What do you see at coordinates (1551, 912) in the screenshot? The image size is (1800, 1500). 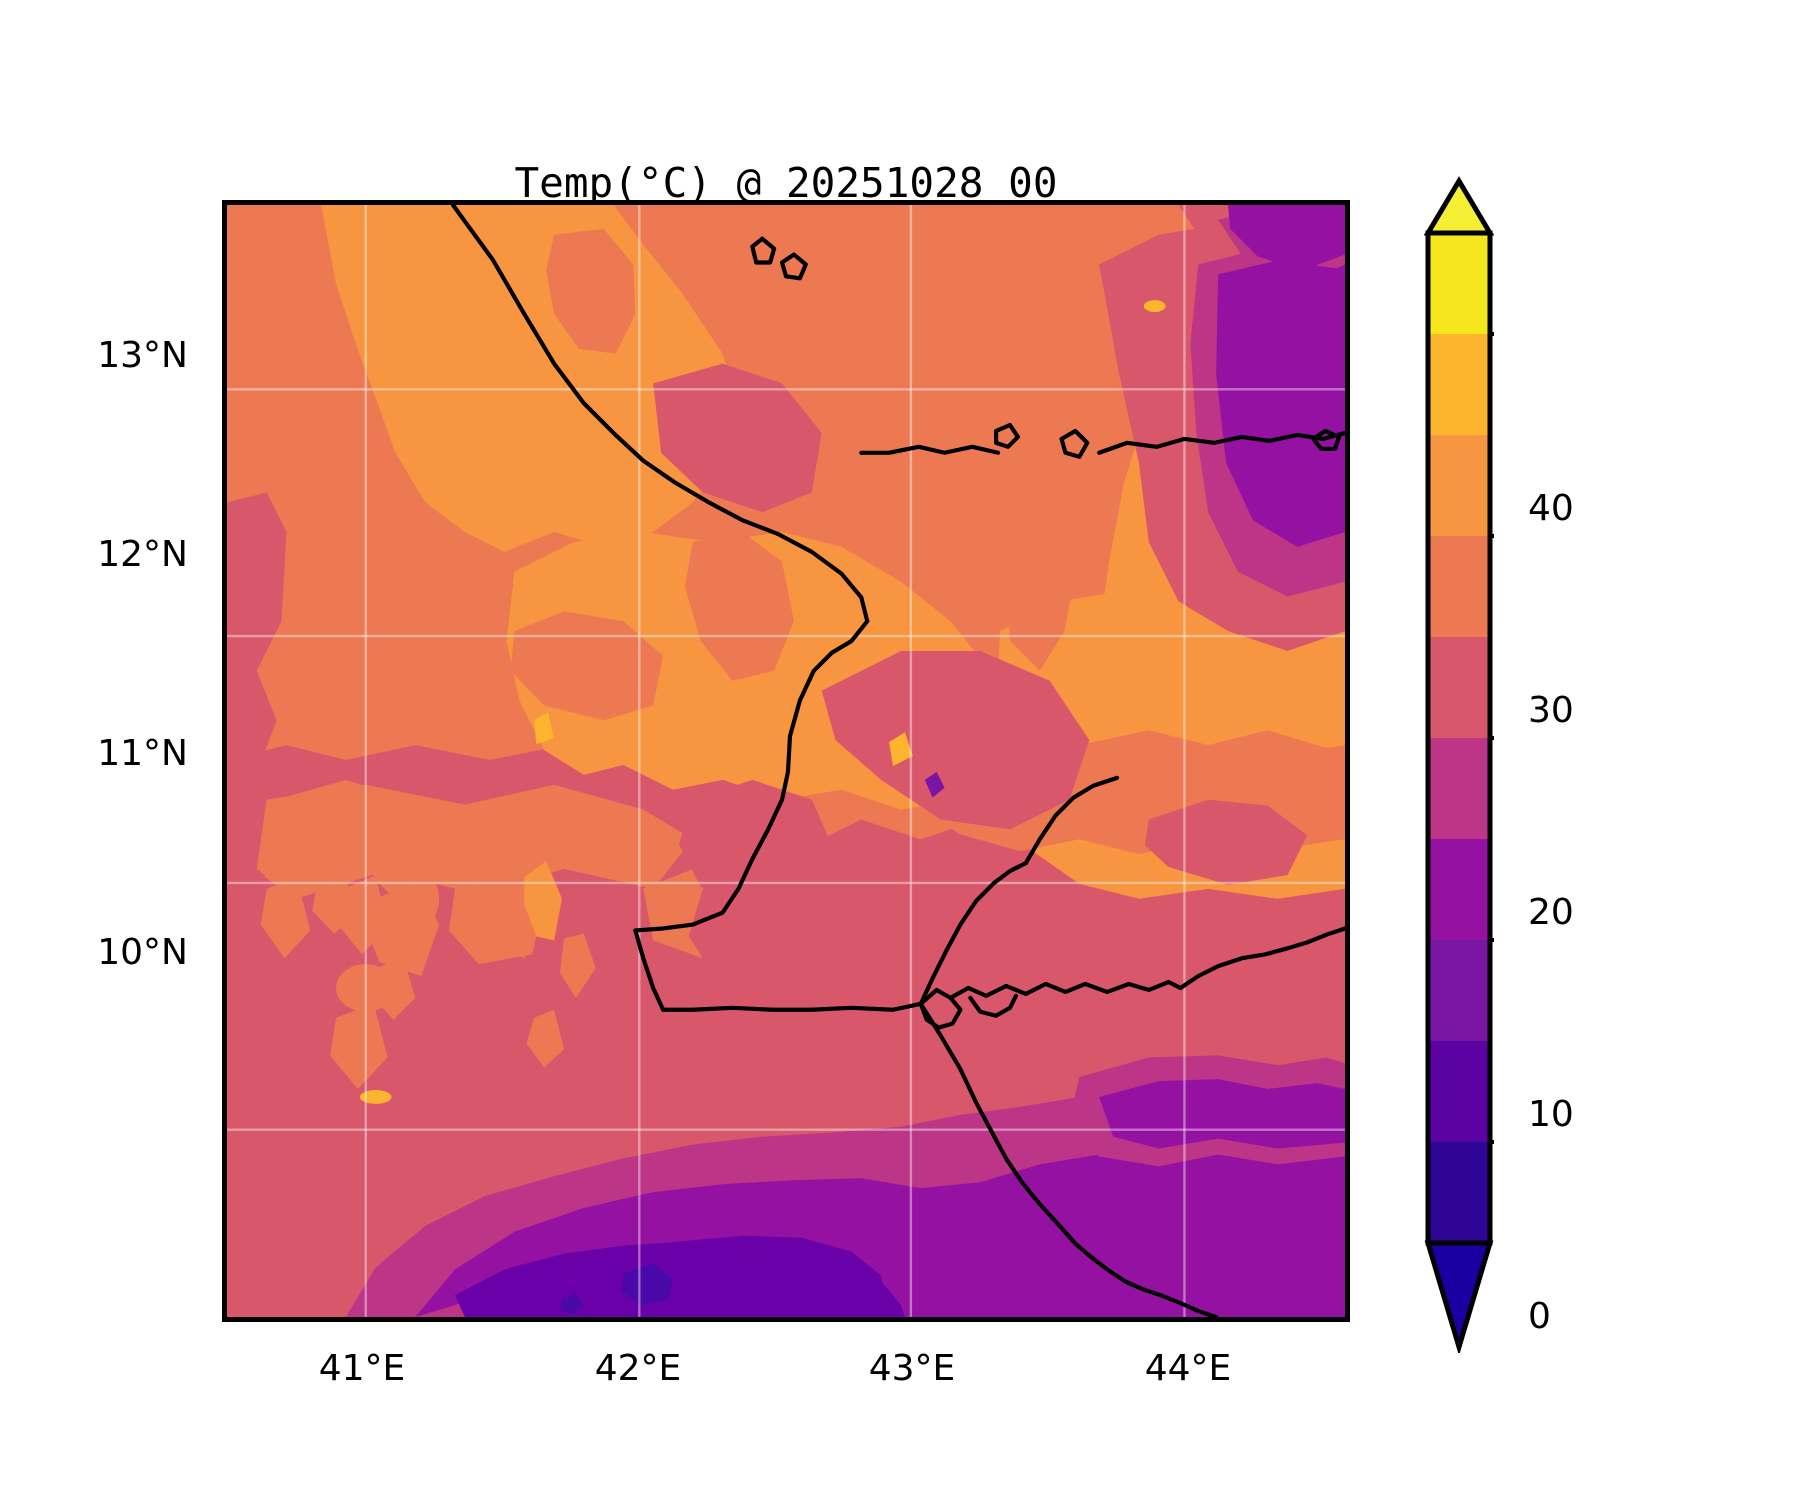 I see `colorbar-tick-label-20: 20` at bounding box center [1551, 912].